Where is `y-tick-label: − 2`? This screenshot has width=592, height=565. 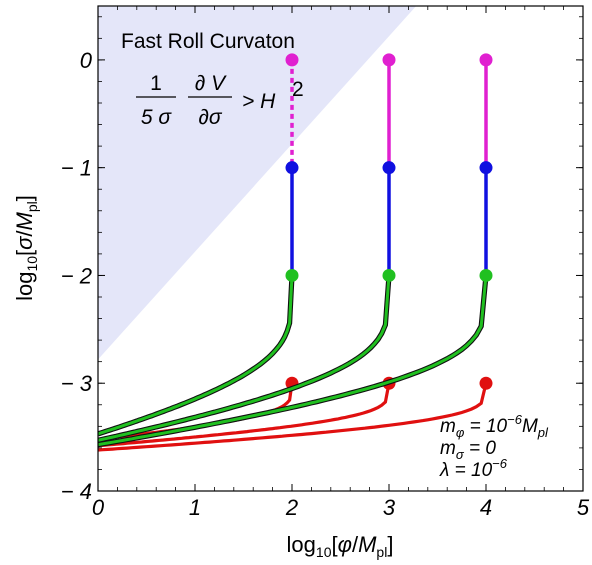
y-tick-label: − 2 is located at coordinates (76, 275).